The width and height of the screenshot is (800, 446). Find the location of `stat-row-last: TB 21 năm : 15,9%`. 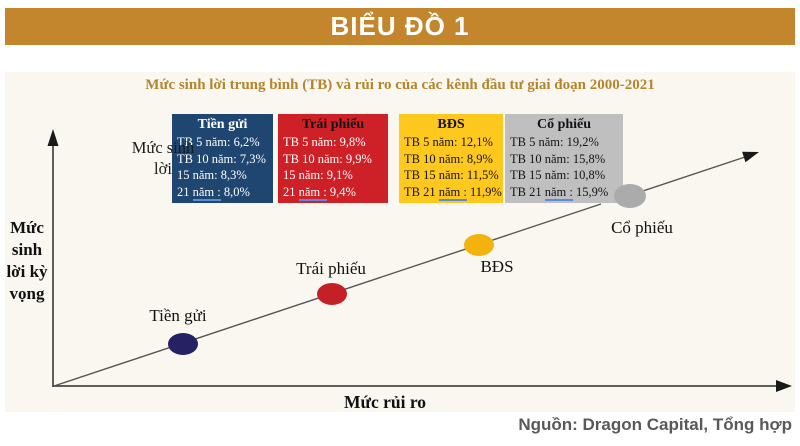

stat-row-last: TB 21 năm : 15,9% is located at coordinates (564, 192).